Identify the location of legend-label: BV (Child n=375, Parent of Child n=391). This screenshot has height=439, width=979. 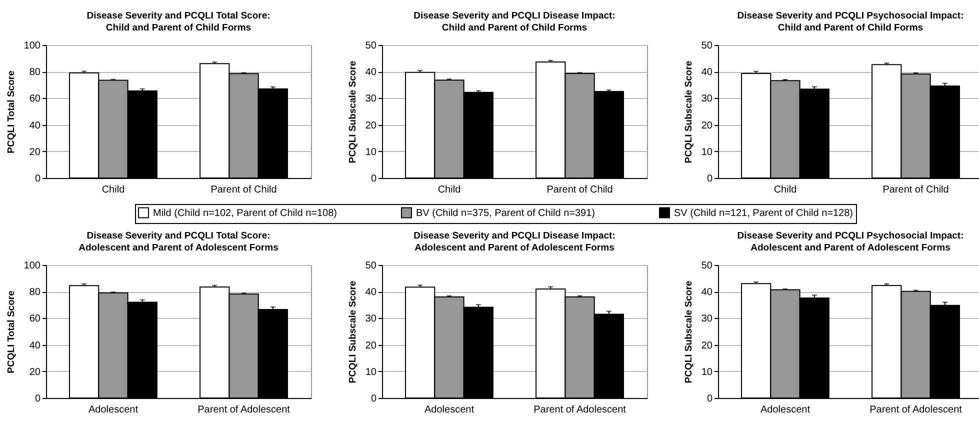
(505, 213).